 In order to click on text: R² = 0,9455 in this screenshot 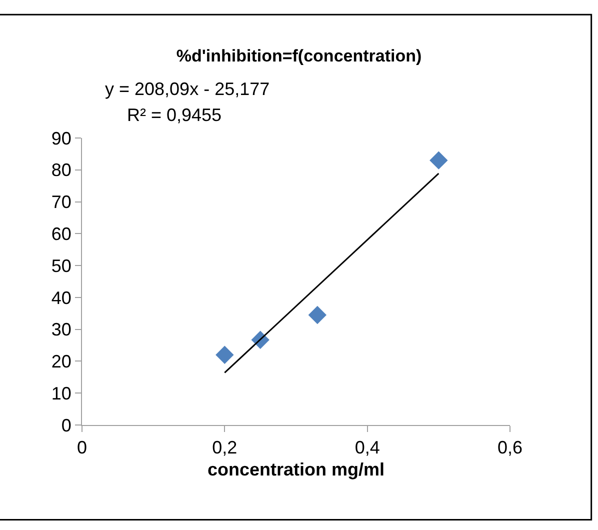, I will do `click(174, 115)`.